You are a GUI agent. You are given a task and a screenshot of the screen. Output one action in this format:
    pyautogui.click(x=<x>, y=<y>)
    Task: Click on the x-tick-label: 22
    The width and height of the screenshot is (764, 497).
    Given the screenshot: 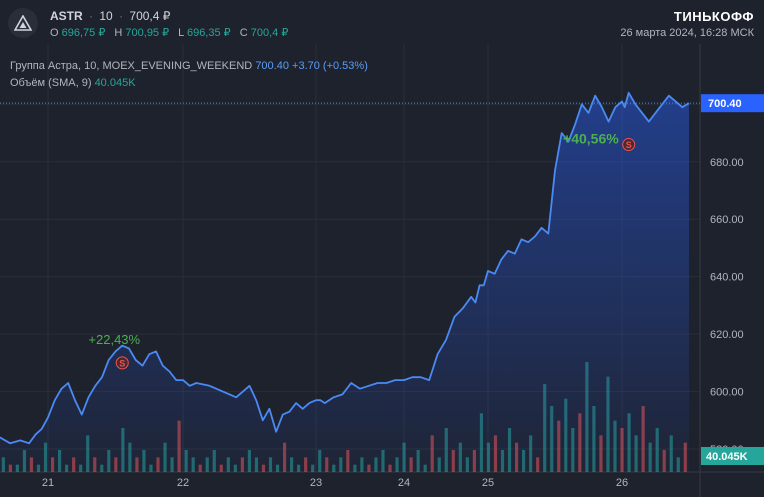 What is the action you would take?
    pyautogui.click(x=183, y=483)
    